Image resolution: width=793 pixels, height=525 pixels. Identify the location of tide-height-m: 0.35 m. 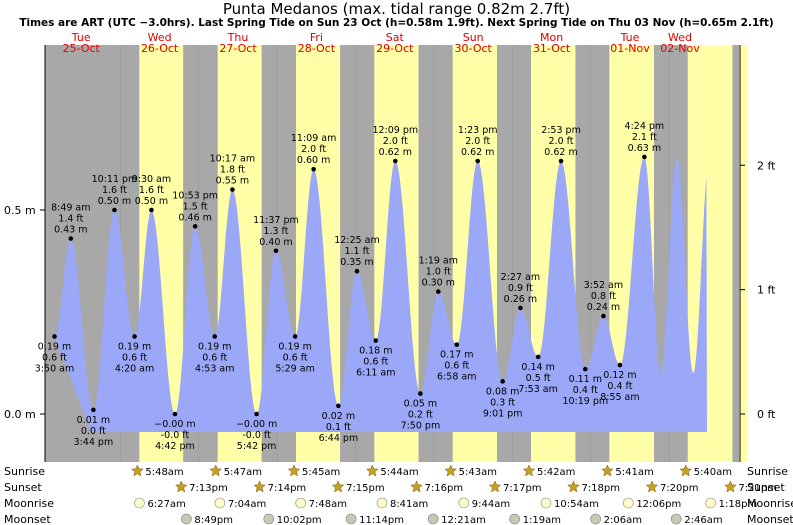
(356, 262).